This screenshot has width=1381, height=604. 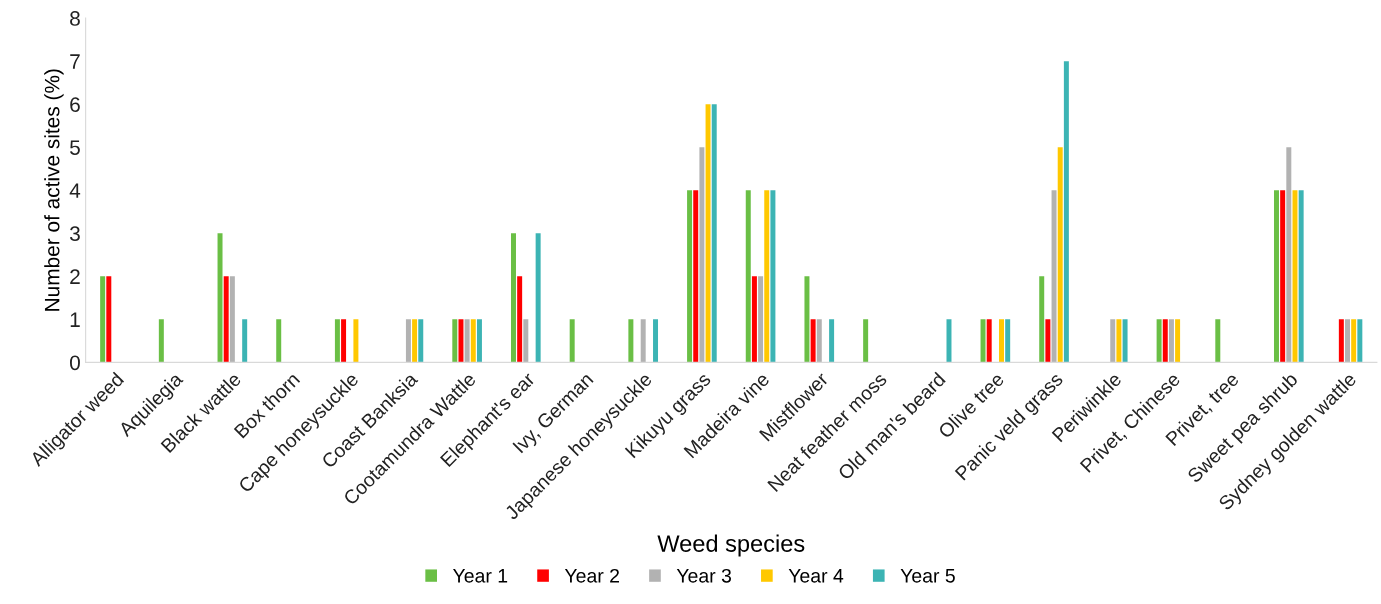 What do you see at coordinates (480, 576) in the screenshot?
I see `legend-label: Year 1` at bounding box center [480, 576].